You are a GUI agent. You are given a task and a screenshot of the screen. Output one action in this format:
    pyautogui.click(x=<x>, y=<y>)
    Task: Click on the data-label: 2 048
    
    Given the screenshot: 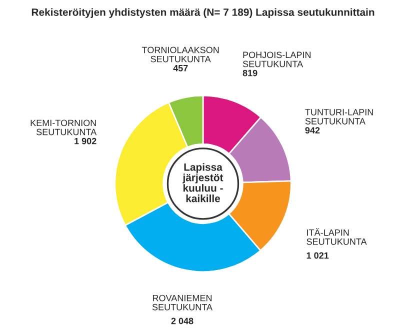 What is the action you would take?
    pyautogui.click(x=182, y=321)
    